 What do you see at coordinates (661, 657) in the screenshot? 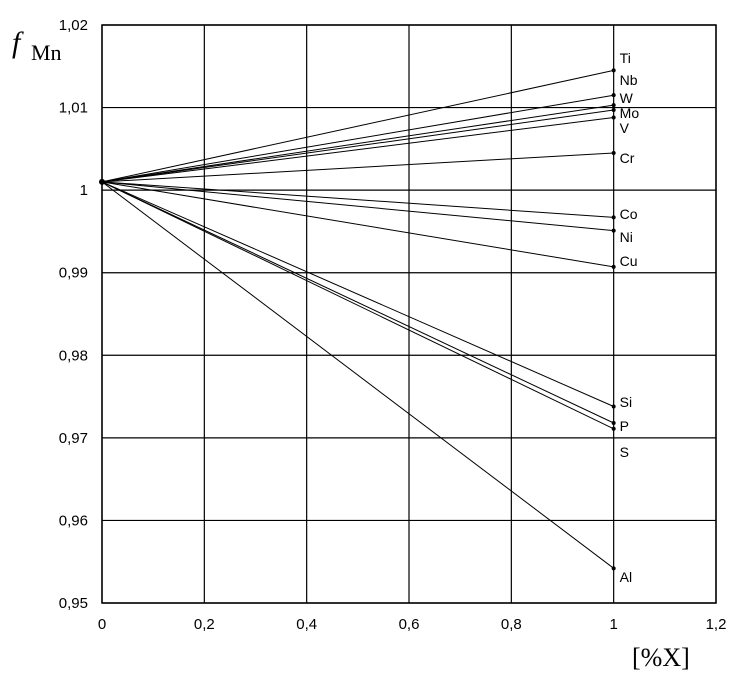
I see `x-axis-label: [%X]` at bounding box center [661, 657].